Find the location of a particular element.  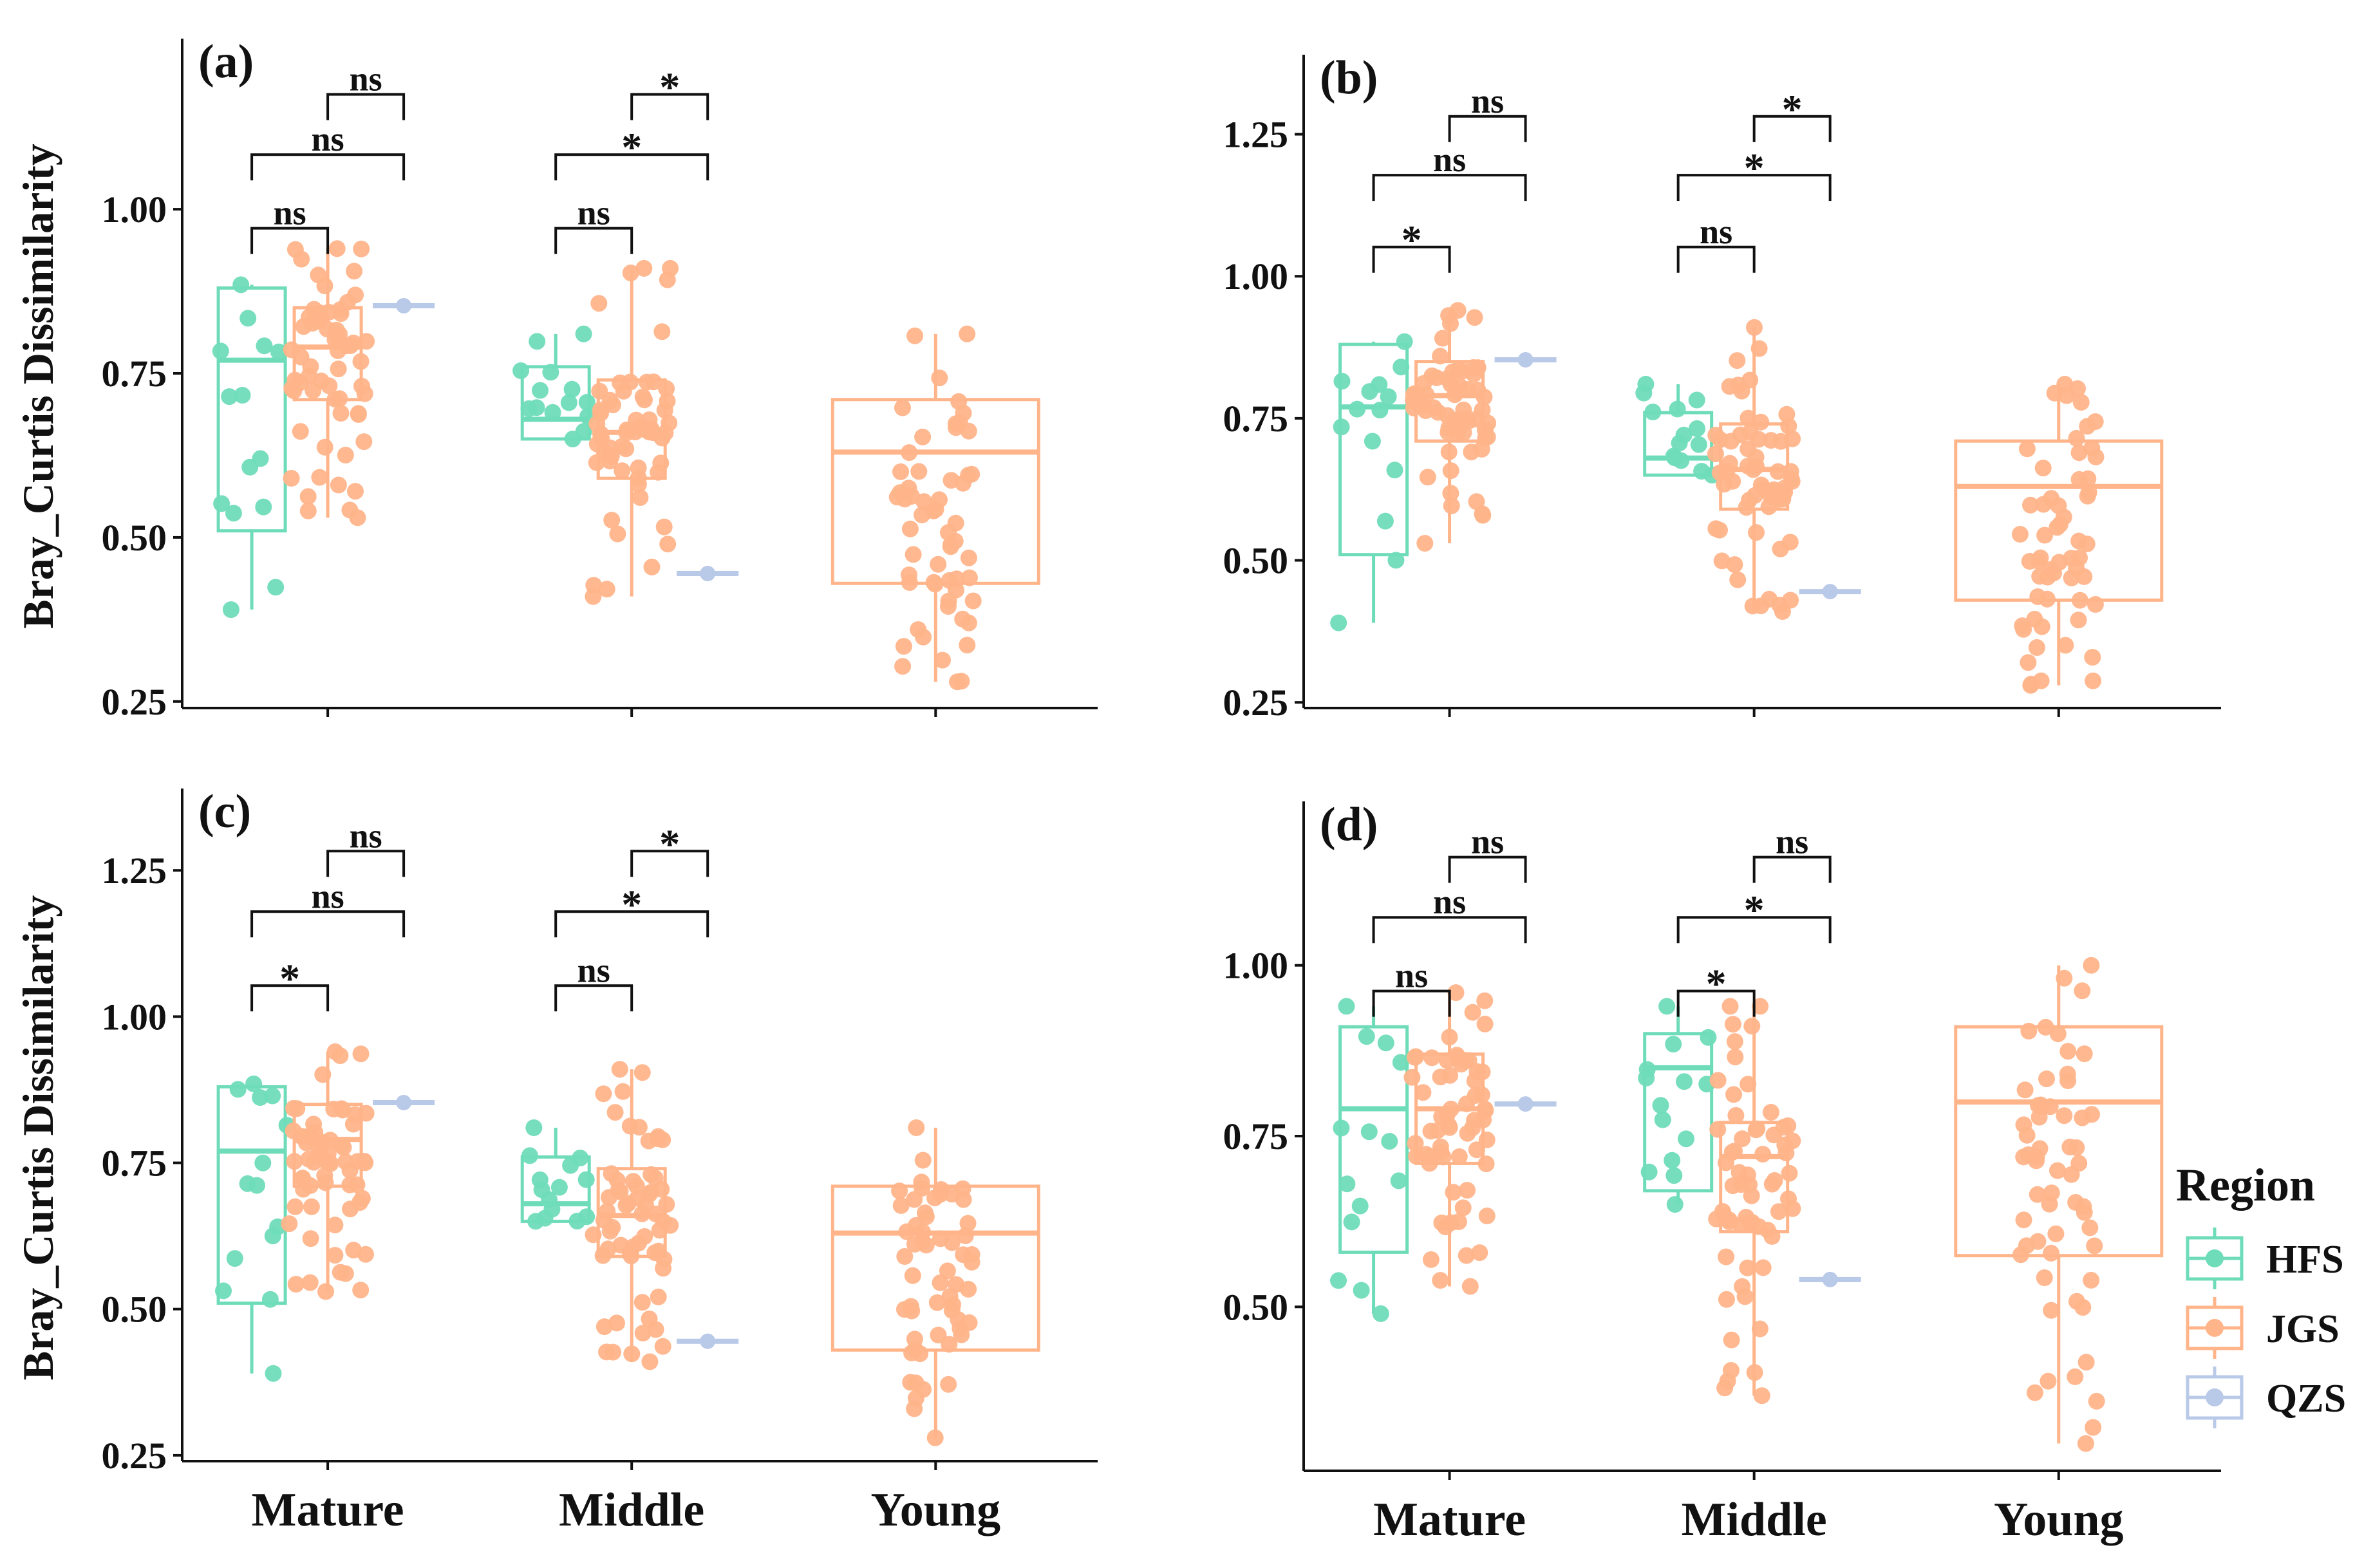

legend-item-qzs: QZS is located at coordinates (2266, 1397).